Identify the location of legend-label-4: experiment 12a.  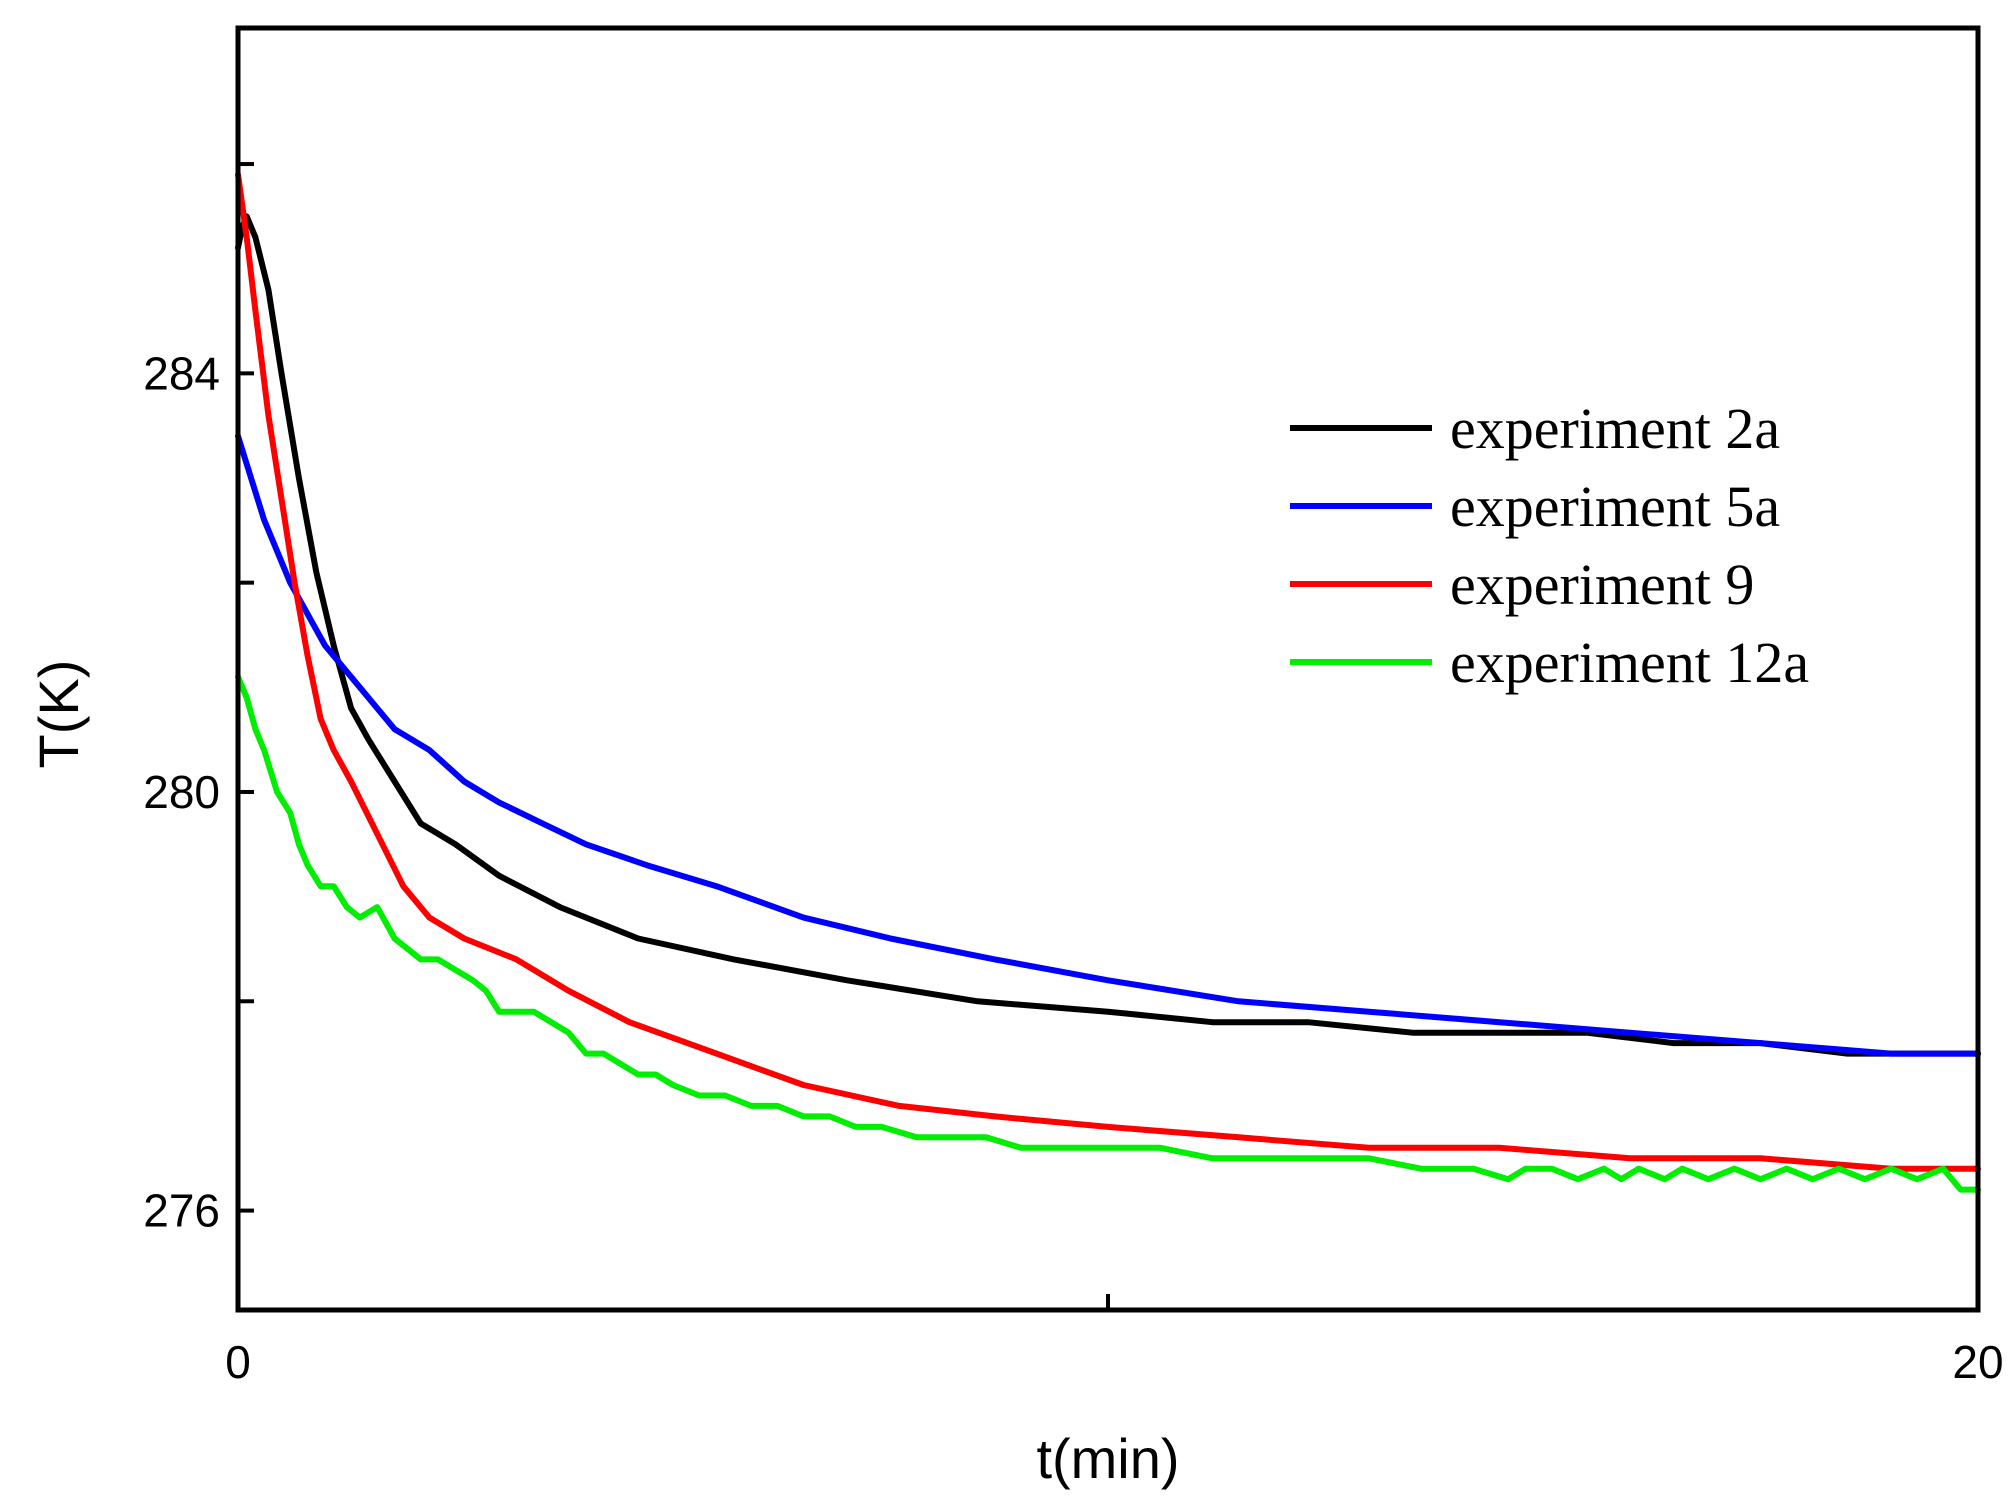
(1629, 662).